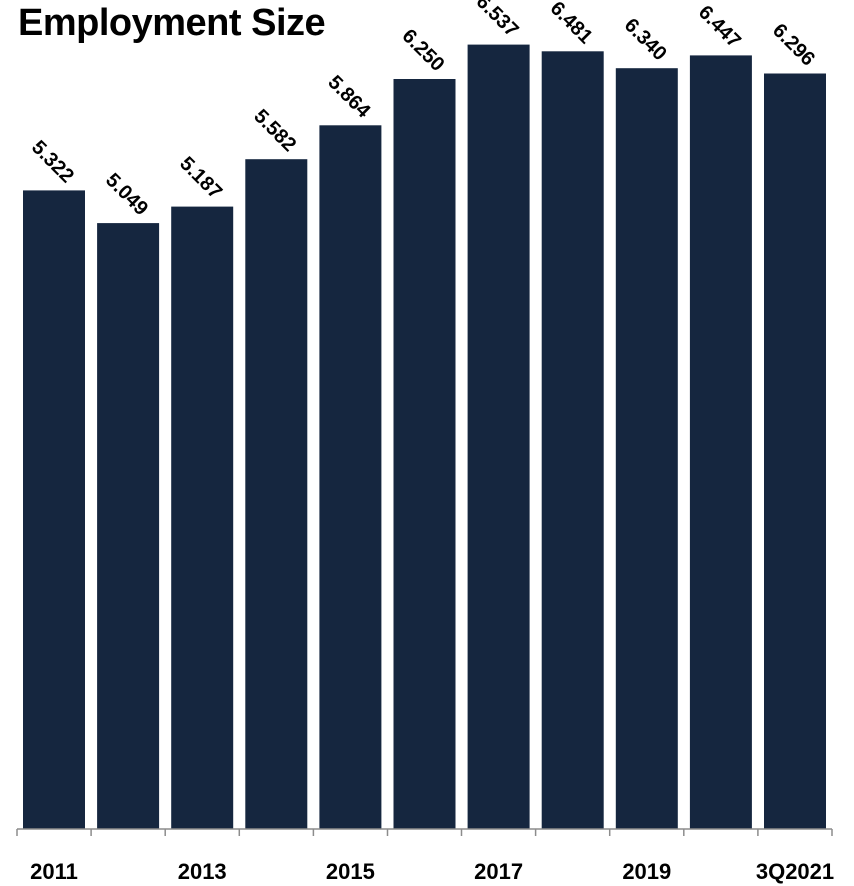 The width and height of the screenshot is (854, 886). I want to click on bar-2017, so click(498, 437).